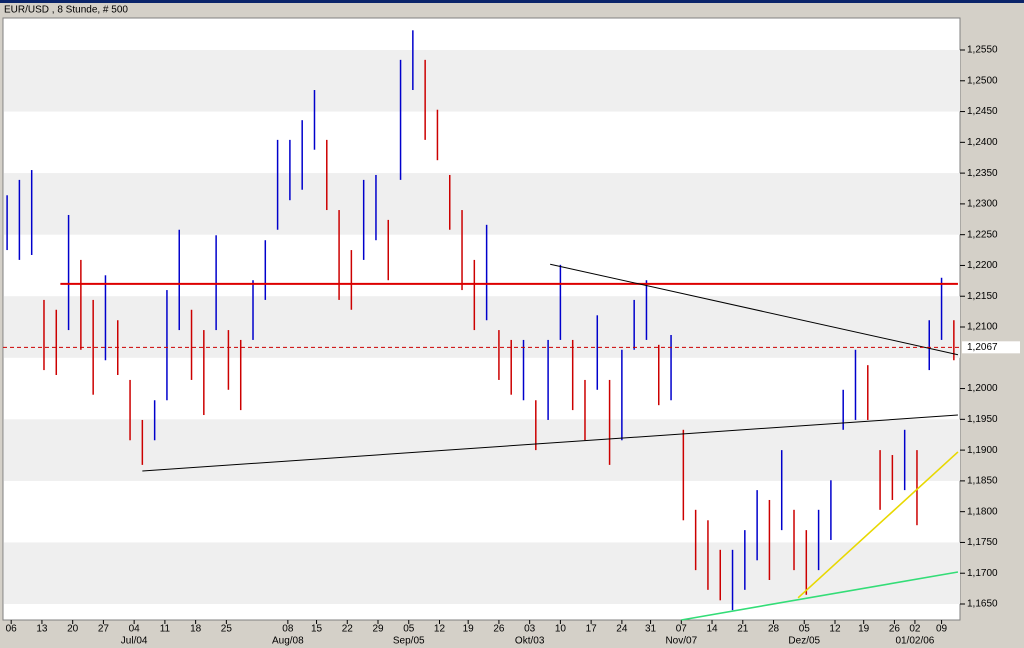 The height and width of the screenshot is (648, 1024). Describe the element at coordinates (743, 629) in the screenshot. I see `x-tick-label: 21` at that location.